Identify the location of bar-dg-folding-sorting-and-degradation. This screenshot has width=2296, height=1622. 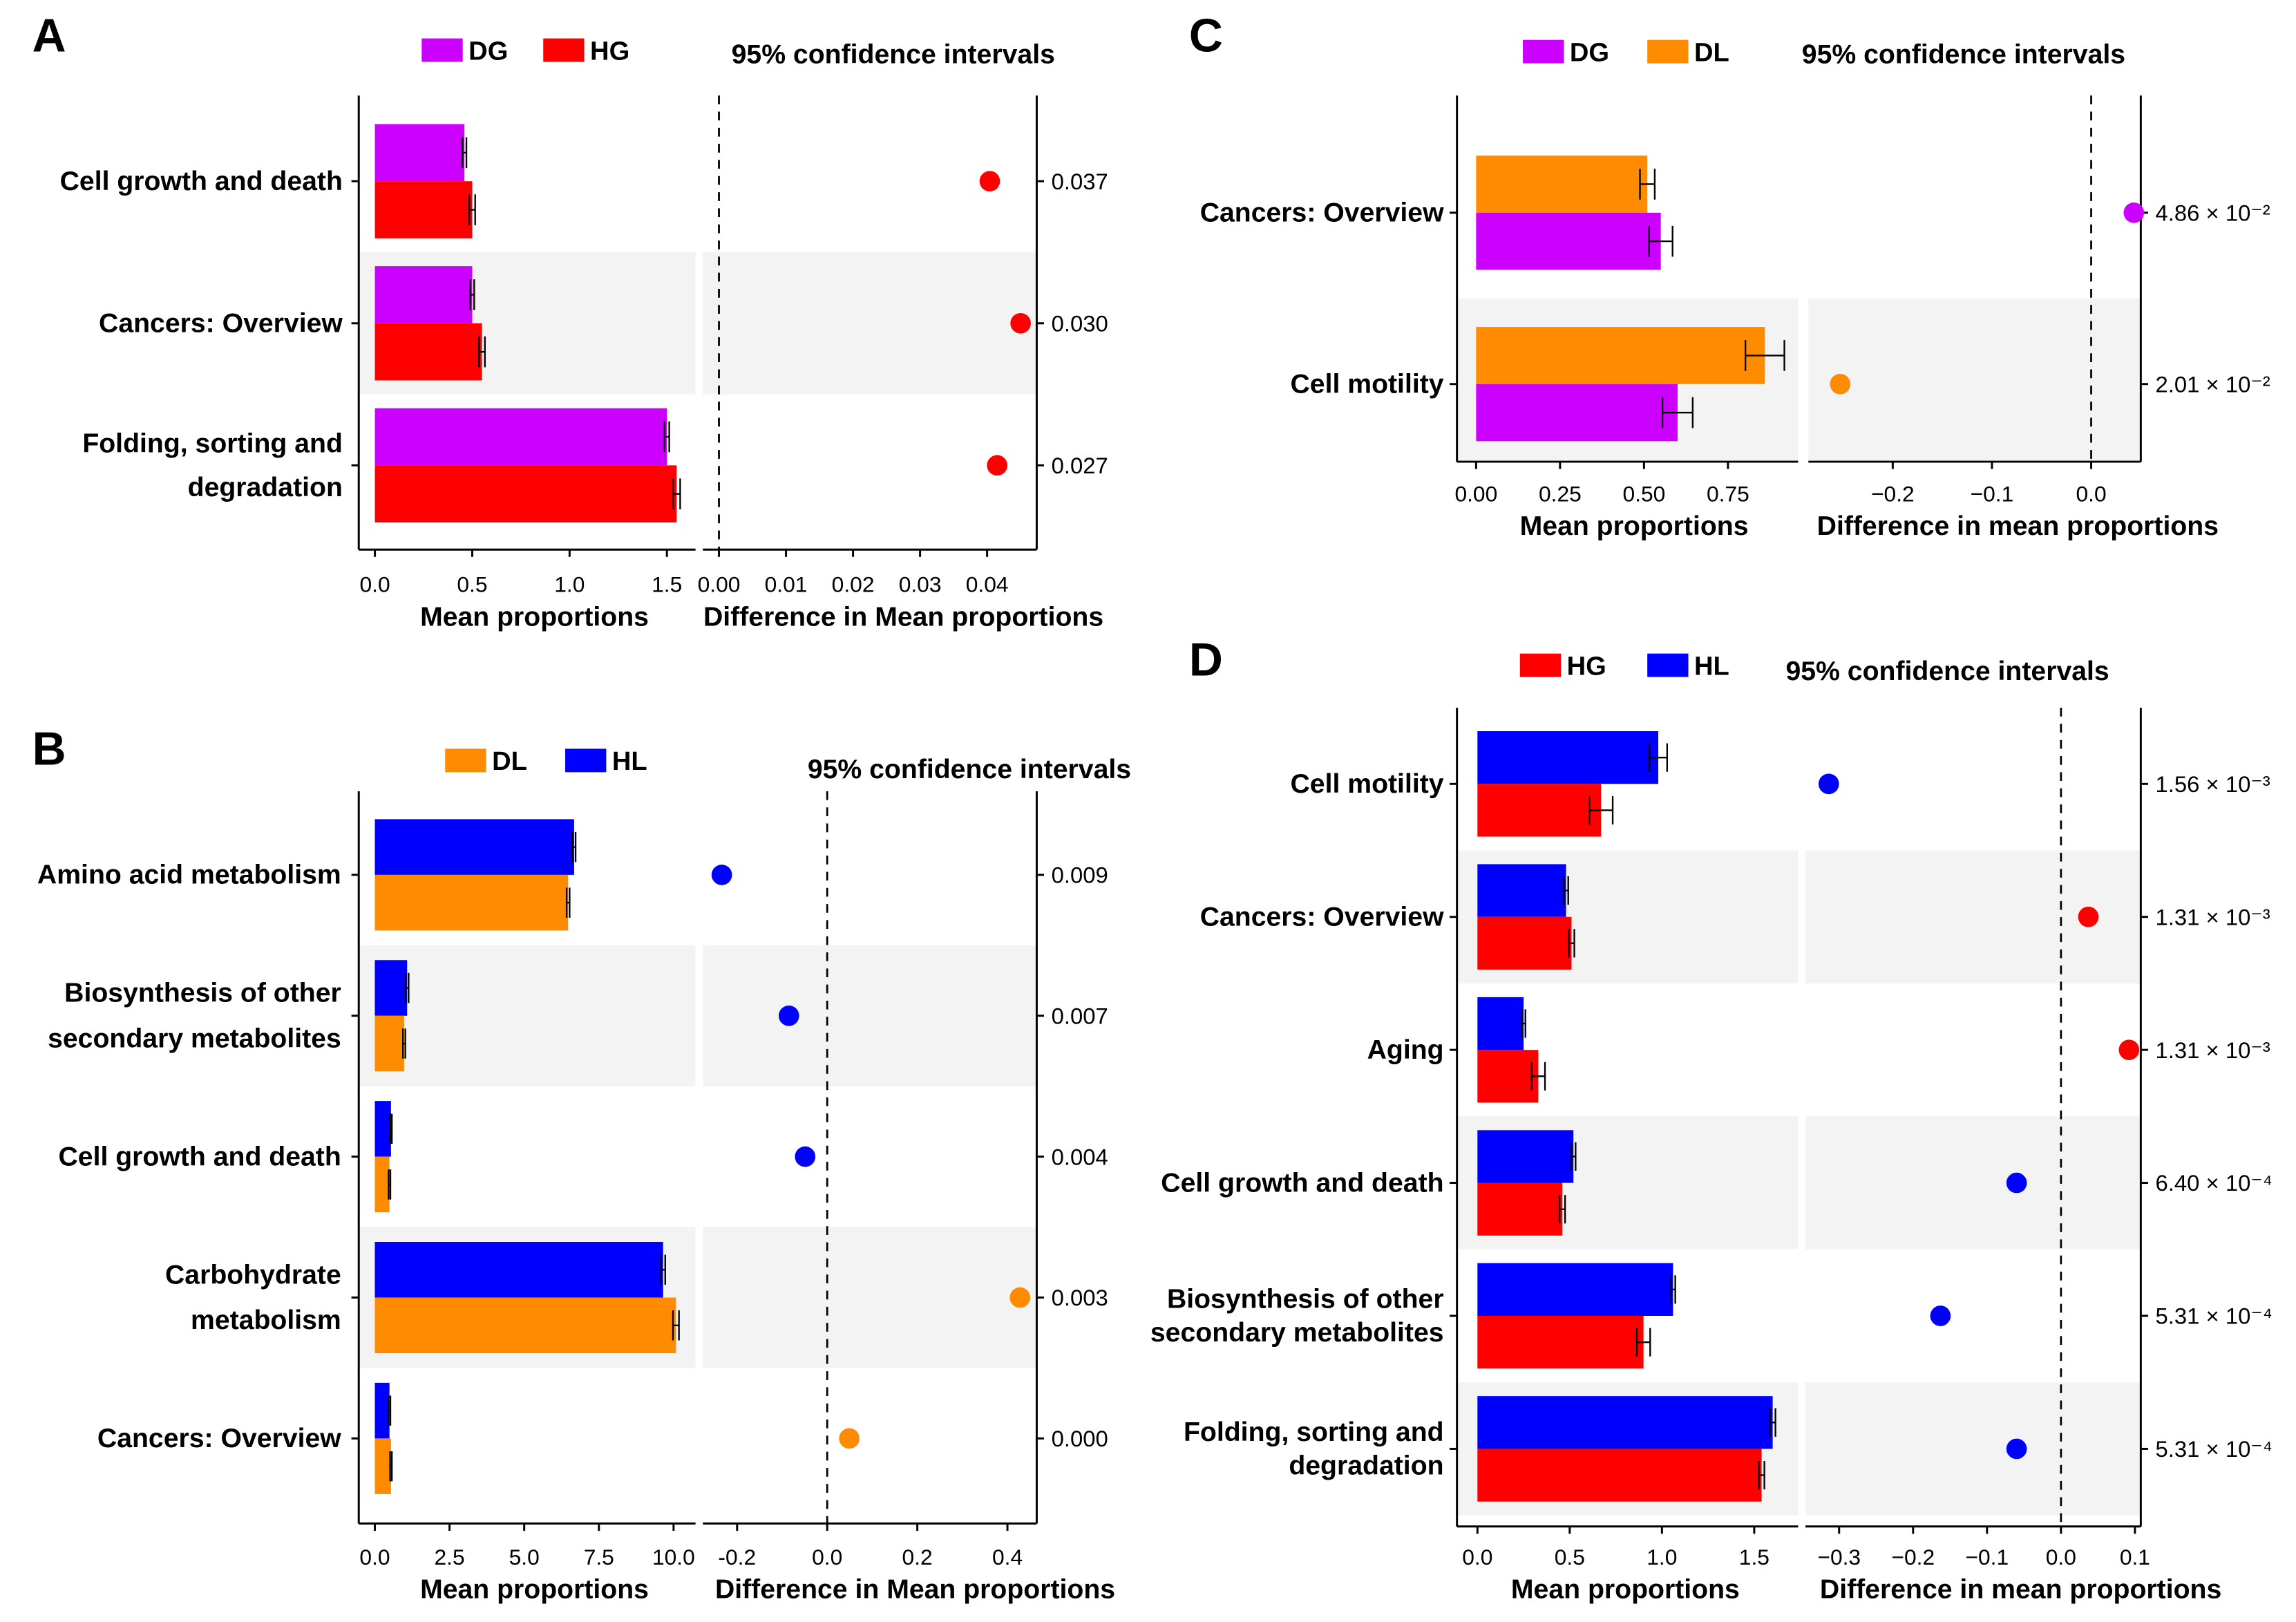
(520, 437).